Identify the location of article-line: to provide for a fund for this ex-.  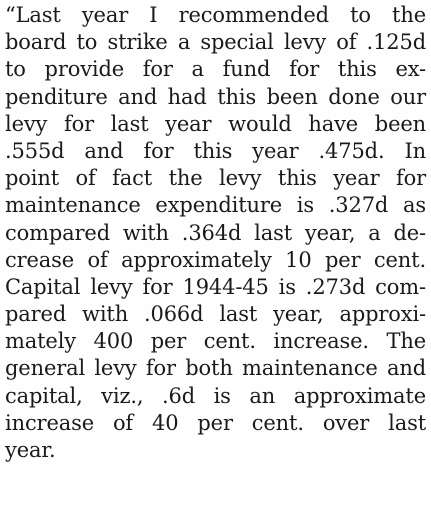
(215, 69).